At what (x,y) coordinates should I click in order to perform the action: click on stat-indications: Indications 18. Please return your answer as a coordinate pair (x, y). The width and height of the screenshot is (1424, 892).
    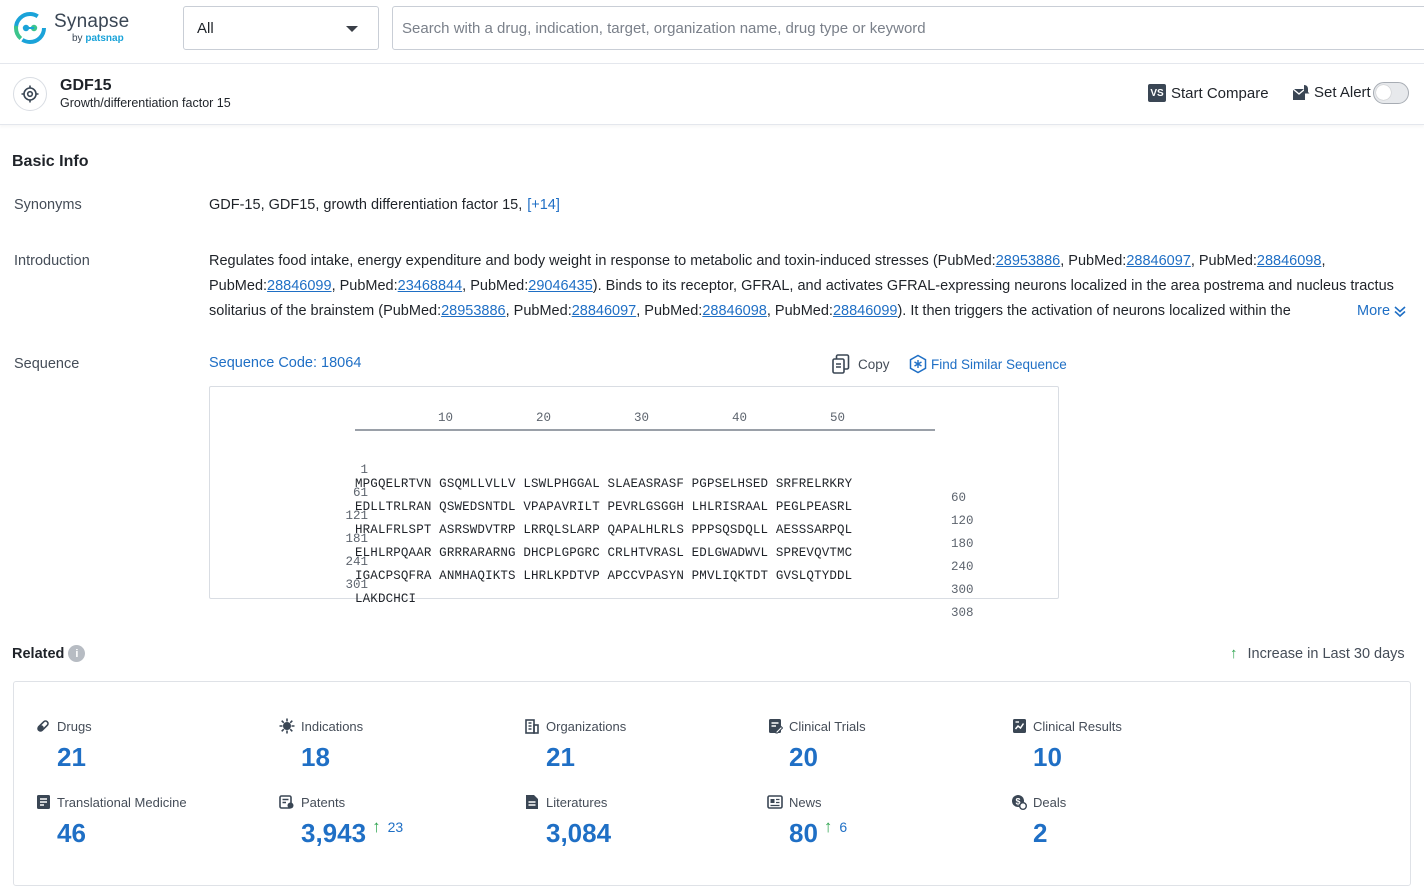
    Looking at the image, I should click on (321, 745).